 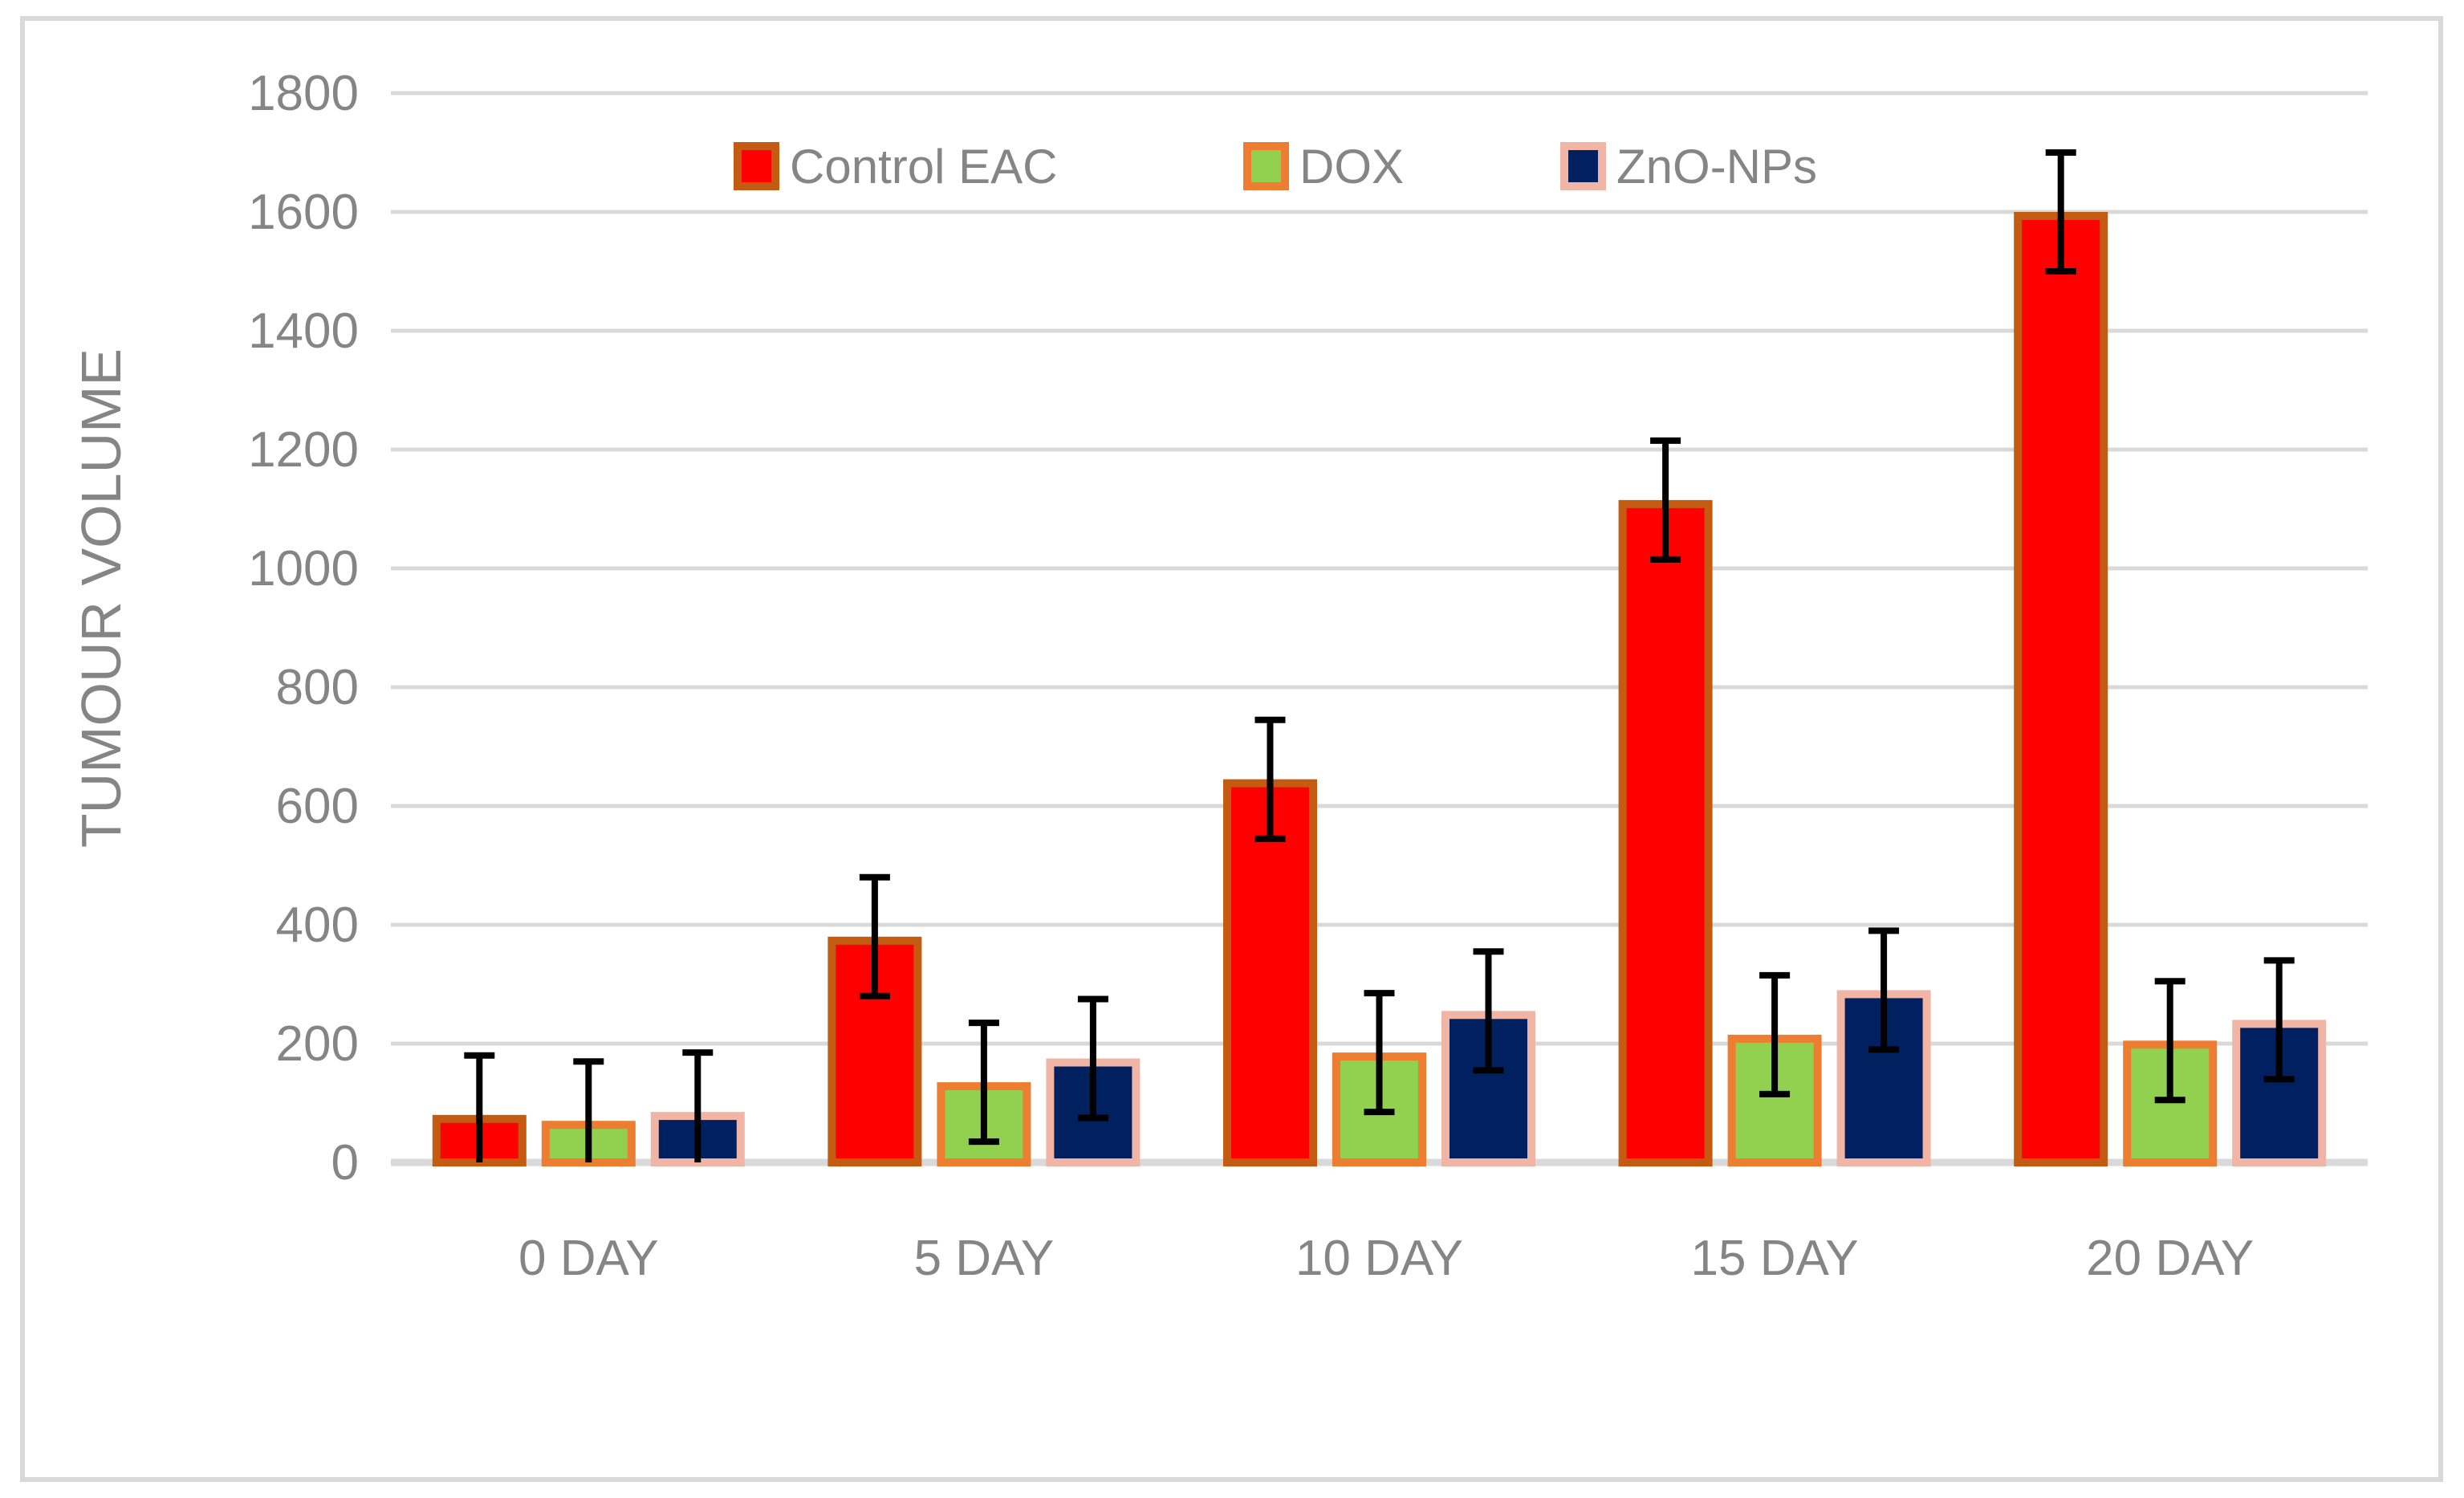 What do you see at coordinates (304, 212) in the screenshot?
I see `y-tick-label: 1600` at bounding box center [304, 212].